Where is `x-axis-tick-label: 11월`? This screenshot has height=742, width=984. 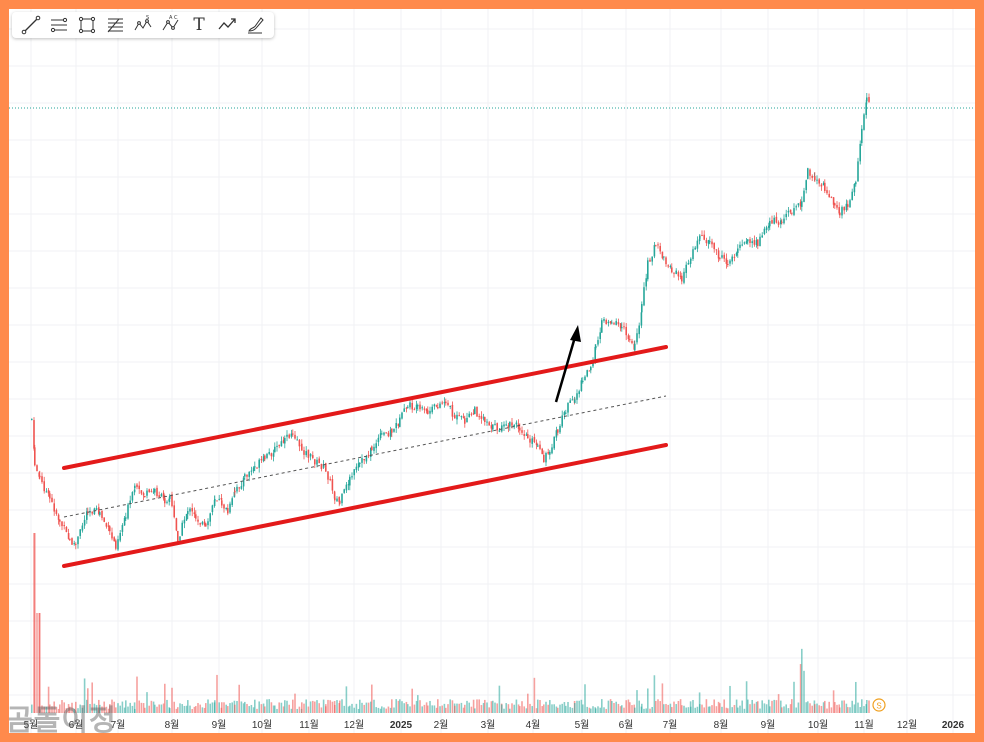
x-axis-tick-label: 11월 is located at coordinates (309, 725).